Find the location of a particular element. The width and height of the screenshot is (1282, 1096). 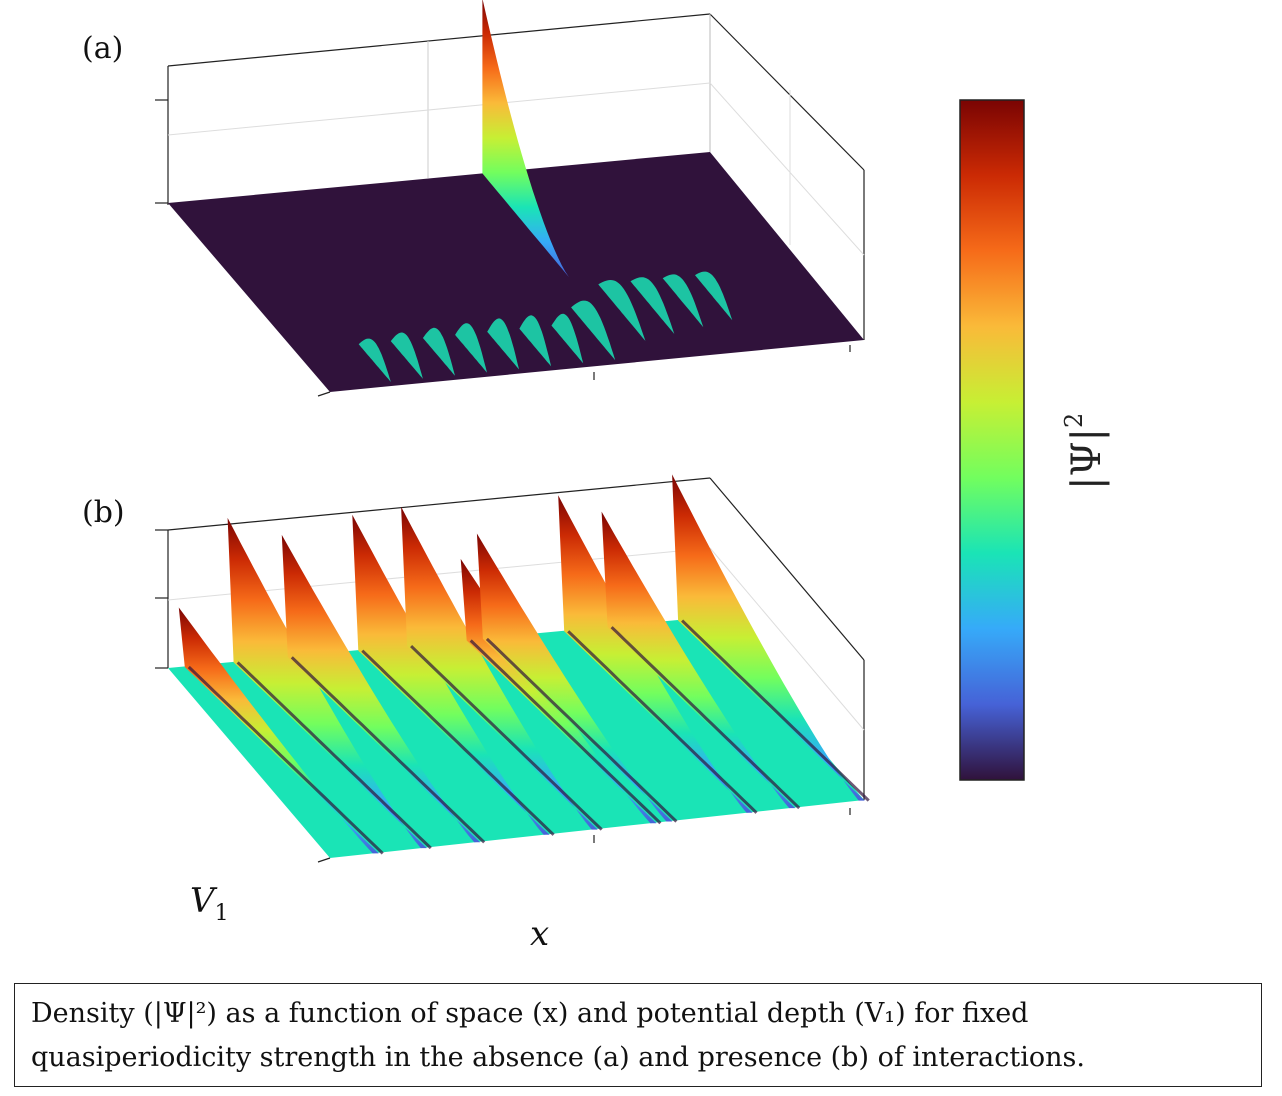

panel-b-grid-line is located at coordinates (787, 639).